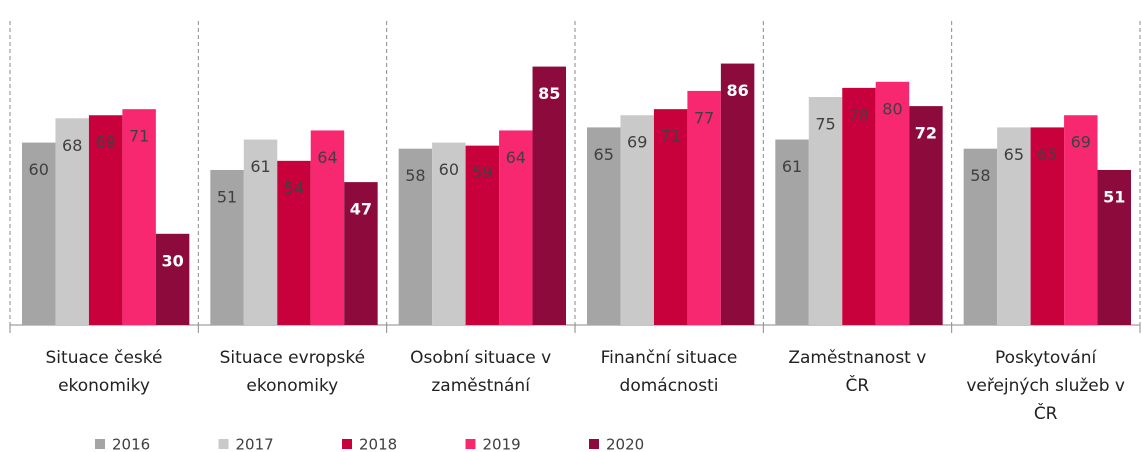 This screenshot has width=1142, height=452. Describe the element at coordinates (625, 444) in the screenshot. I see `legend-label: 2020` at that location.